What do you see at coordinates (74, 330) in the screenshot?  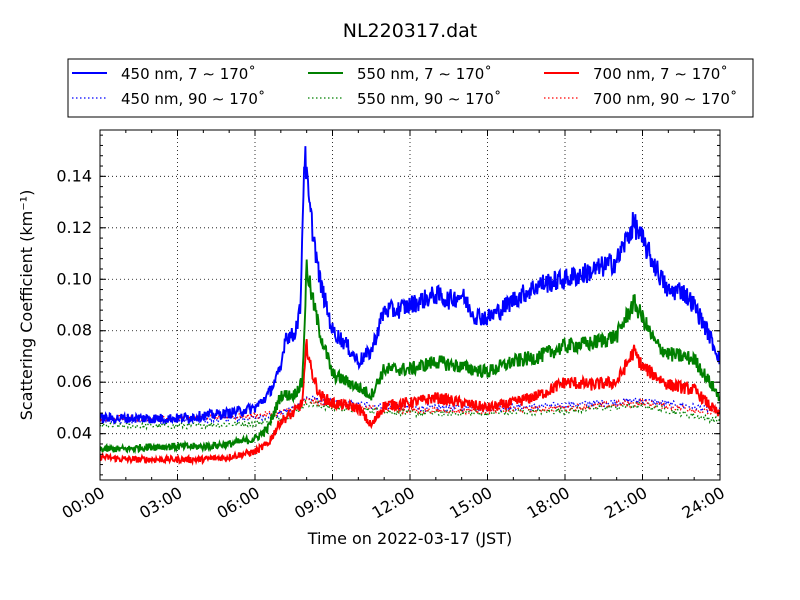 I see `y-tick-label: 0.08` at bounding box center [74, 330].